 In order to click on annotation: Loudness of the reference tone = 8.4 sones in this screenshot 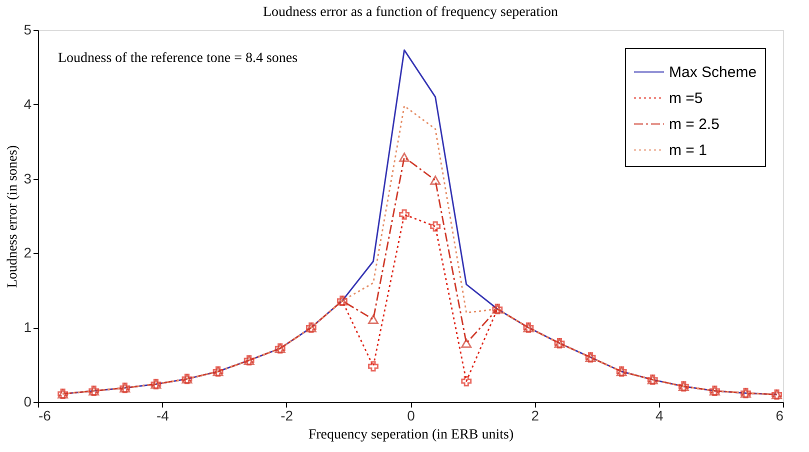, I will do `click(178, 58)`.